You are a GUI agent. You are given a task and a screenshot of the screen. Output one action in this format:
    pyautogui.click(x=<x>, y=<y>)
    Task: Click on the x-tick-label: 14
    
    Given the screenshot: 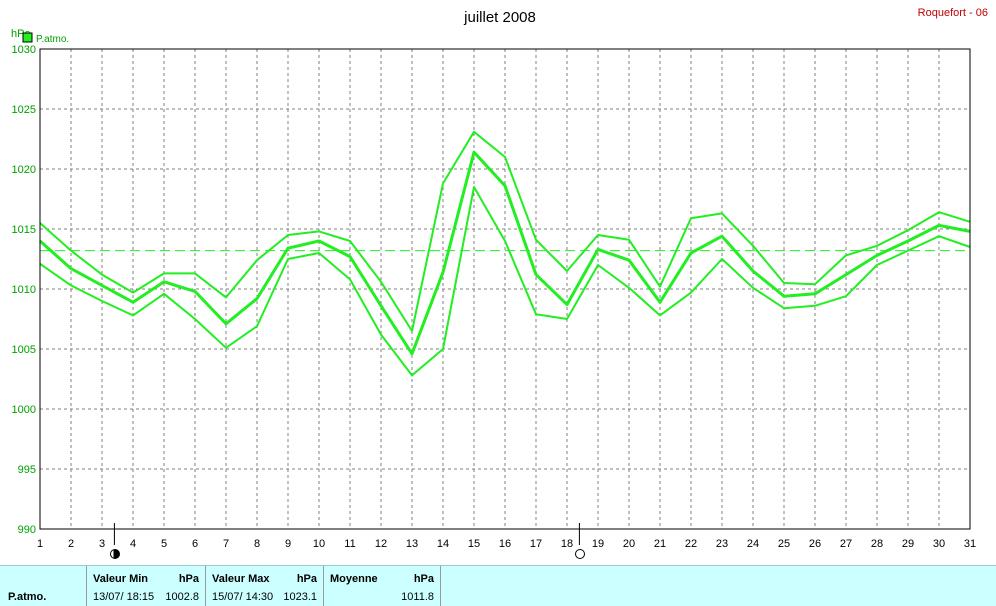 What is the action you would take?
    pyautogui.click(x=443, y=544)
    